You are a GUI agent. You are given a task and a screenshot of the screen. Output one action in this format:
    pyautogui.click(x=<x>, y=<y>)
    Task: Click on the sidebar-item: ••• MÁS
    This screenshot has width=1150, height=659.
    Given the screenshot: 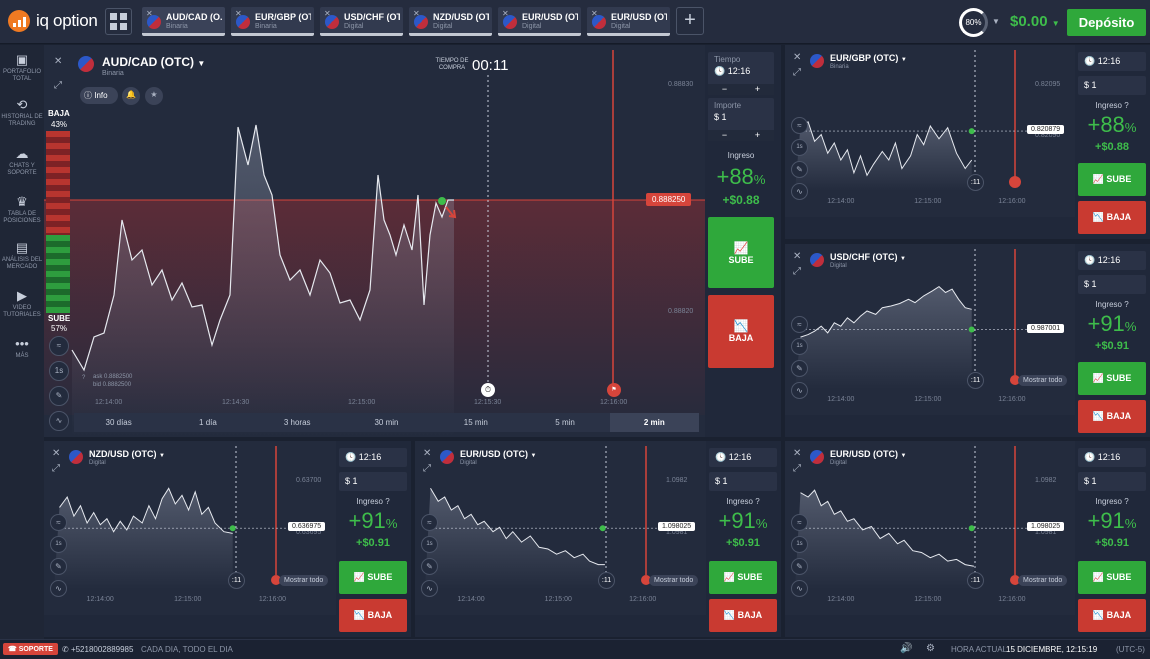 What is the action you would take?
    pyautogui.click(x=22, y=348)
    